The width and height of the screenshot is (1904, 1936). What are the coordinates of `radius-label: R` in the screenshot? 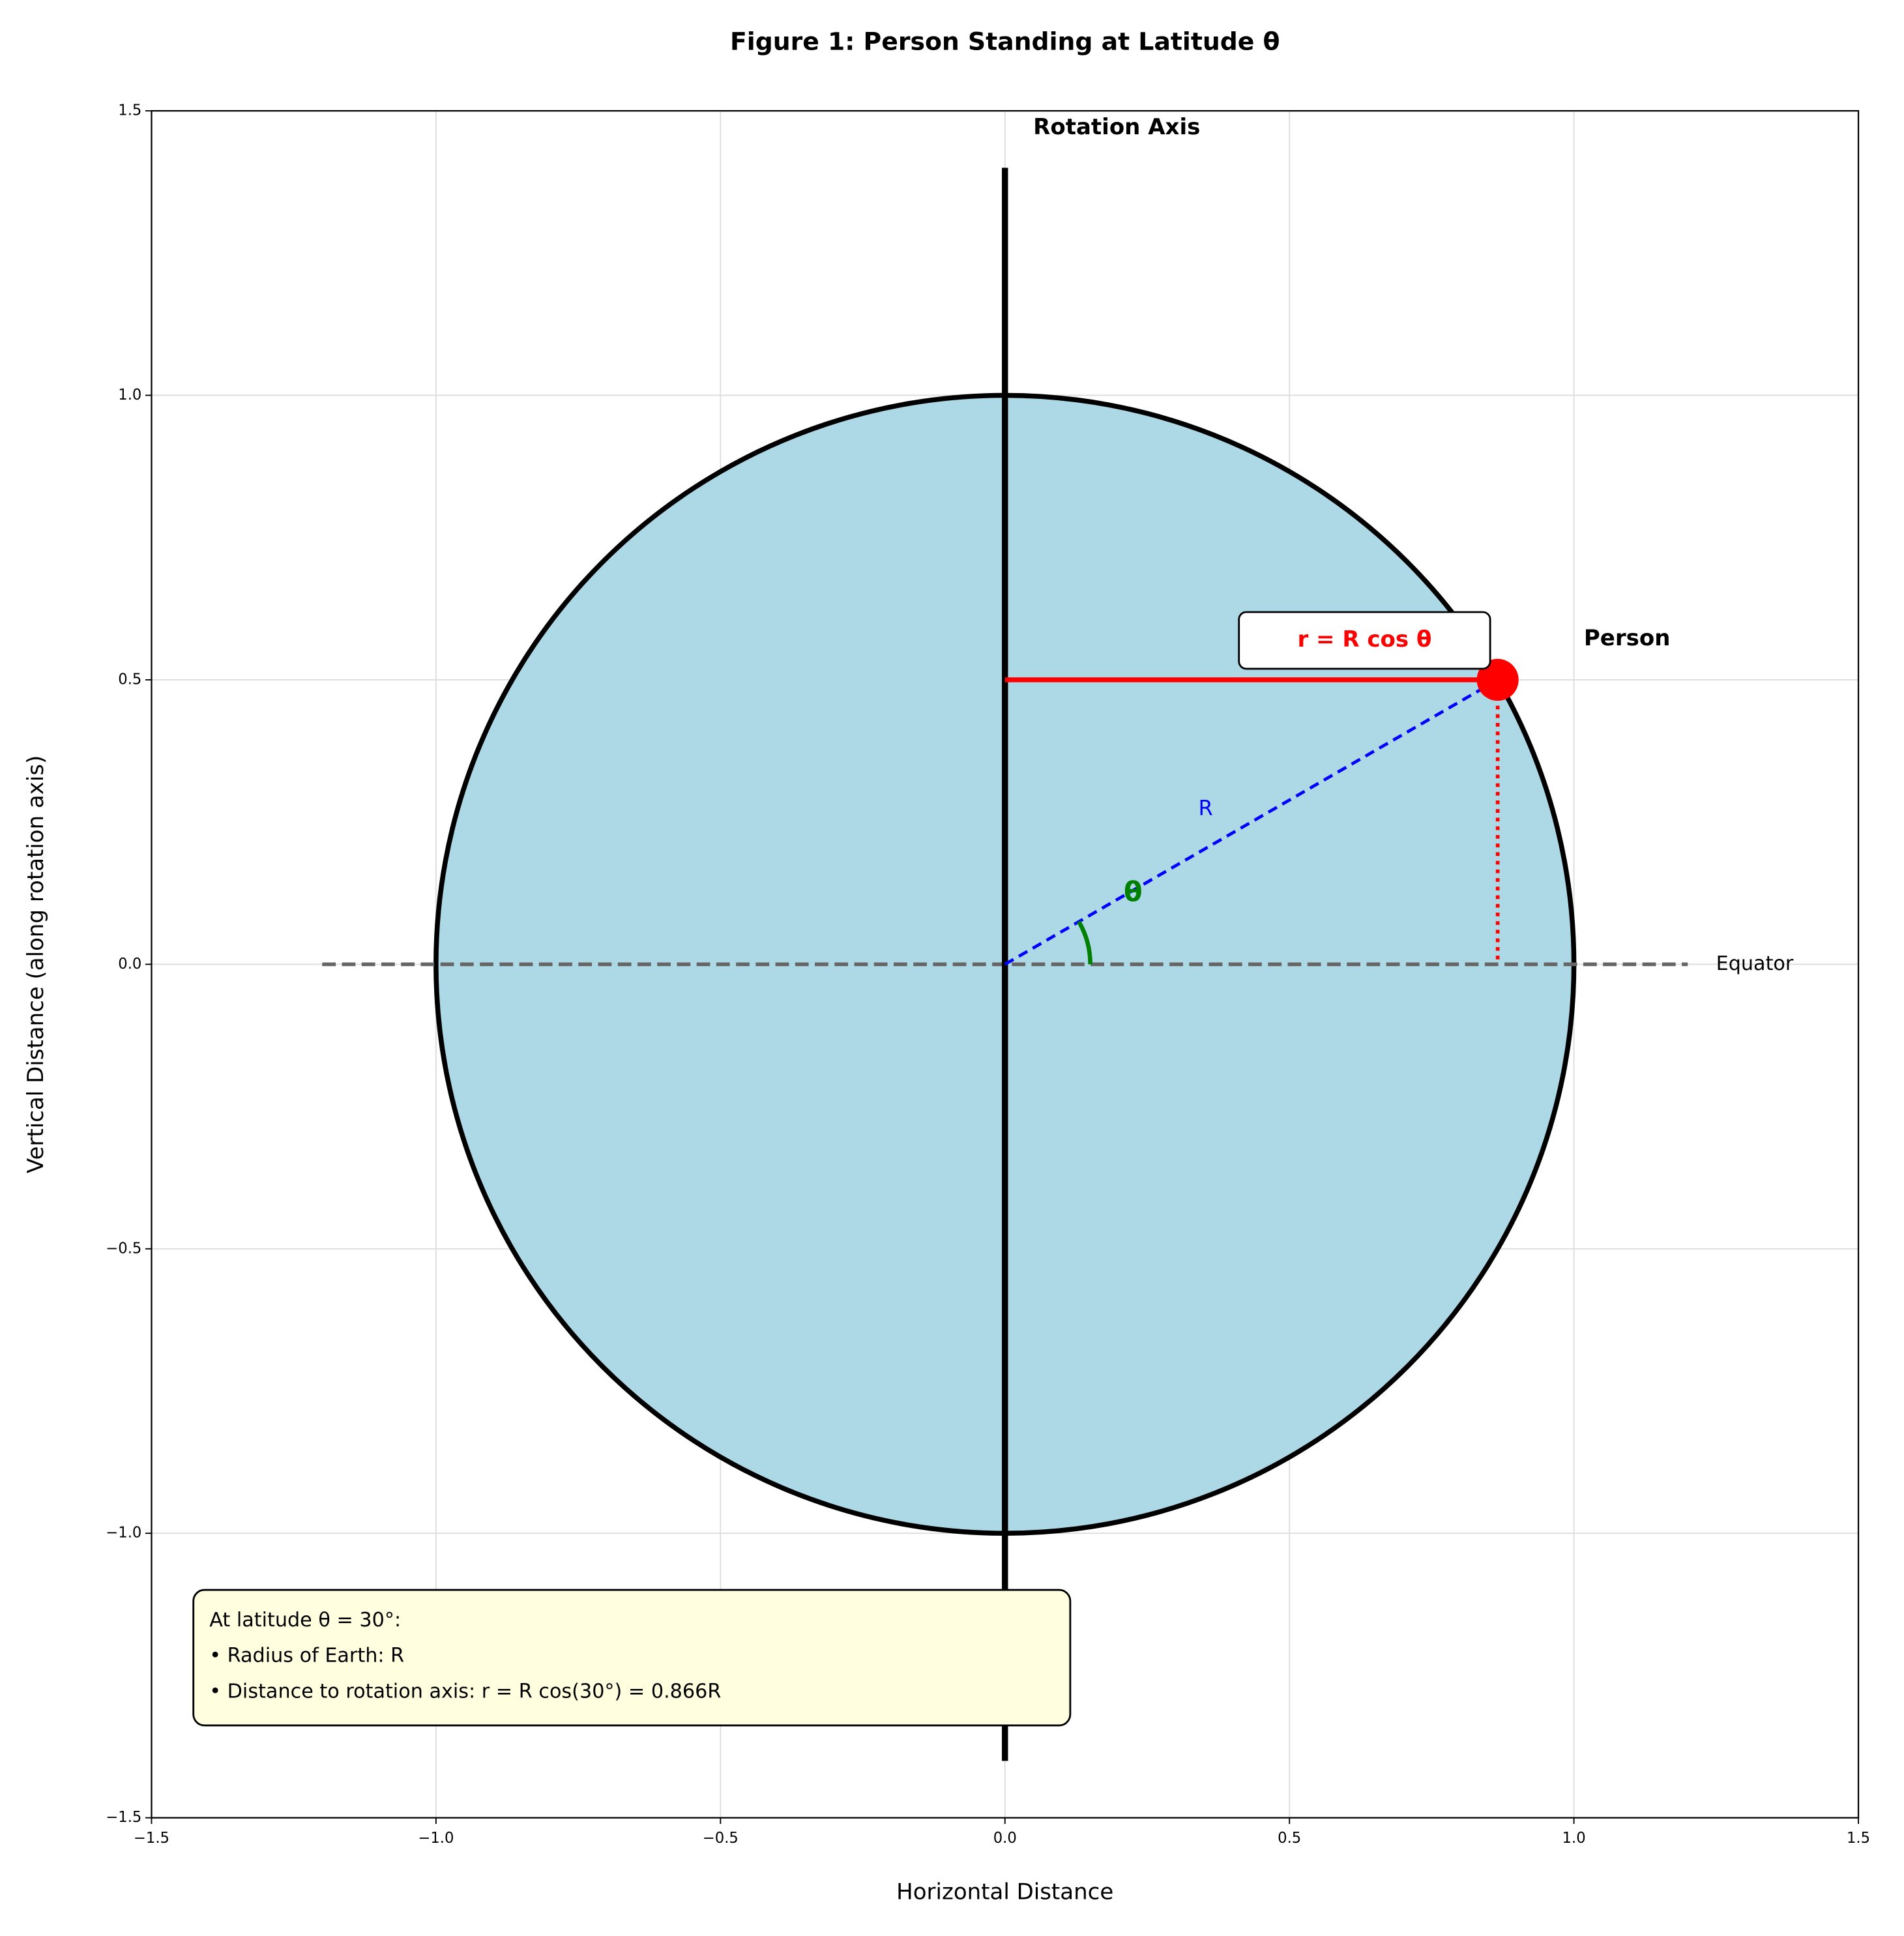 It's located at (1206, 808).